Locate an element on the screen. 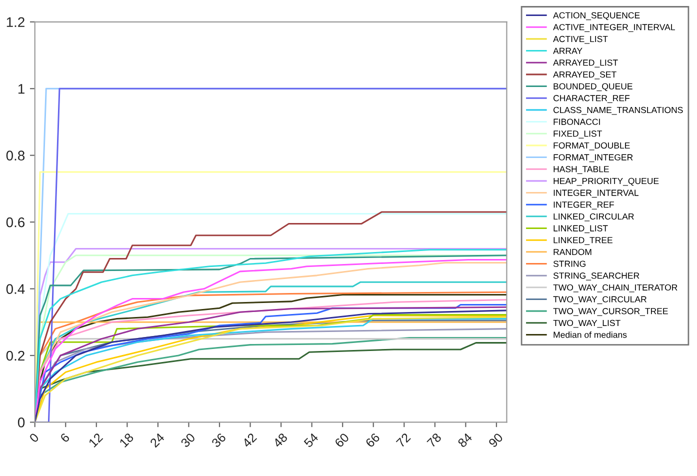 Image resolution: width=697 pixels, height=476 pixels. x-tick-label: 54 is located at coordinates (311, 440).